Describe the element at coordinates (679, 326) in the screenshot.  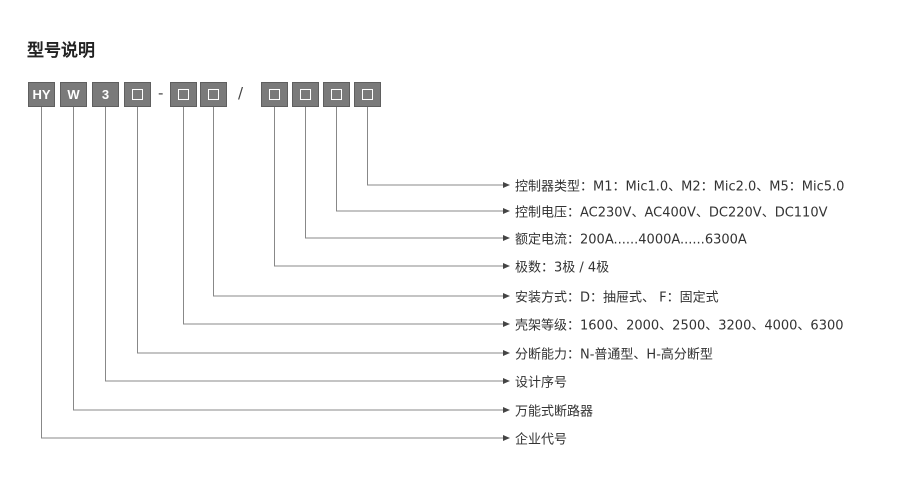
I see `segment-label: 壳架等级：1600、2000、2500、3200、4000、6300` at that location.